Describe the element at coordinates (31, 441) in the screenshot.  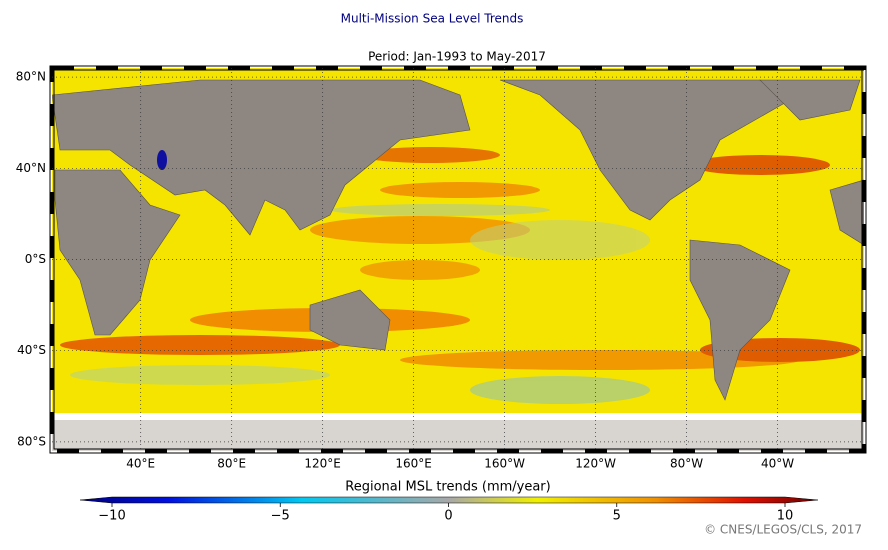
I see `y-tick-label: 80°S` at that location.